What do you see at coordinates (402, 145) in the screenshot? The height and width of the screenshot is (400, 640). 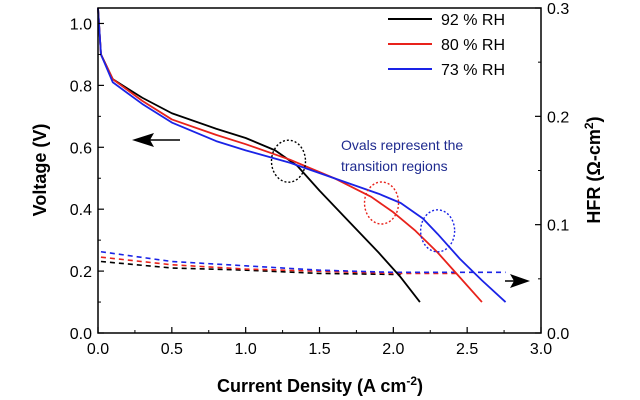 I see `annotation-line-1: Ovals represent the` at bounding box center [402, 145].